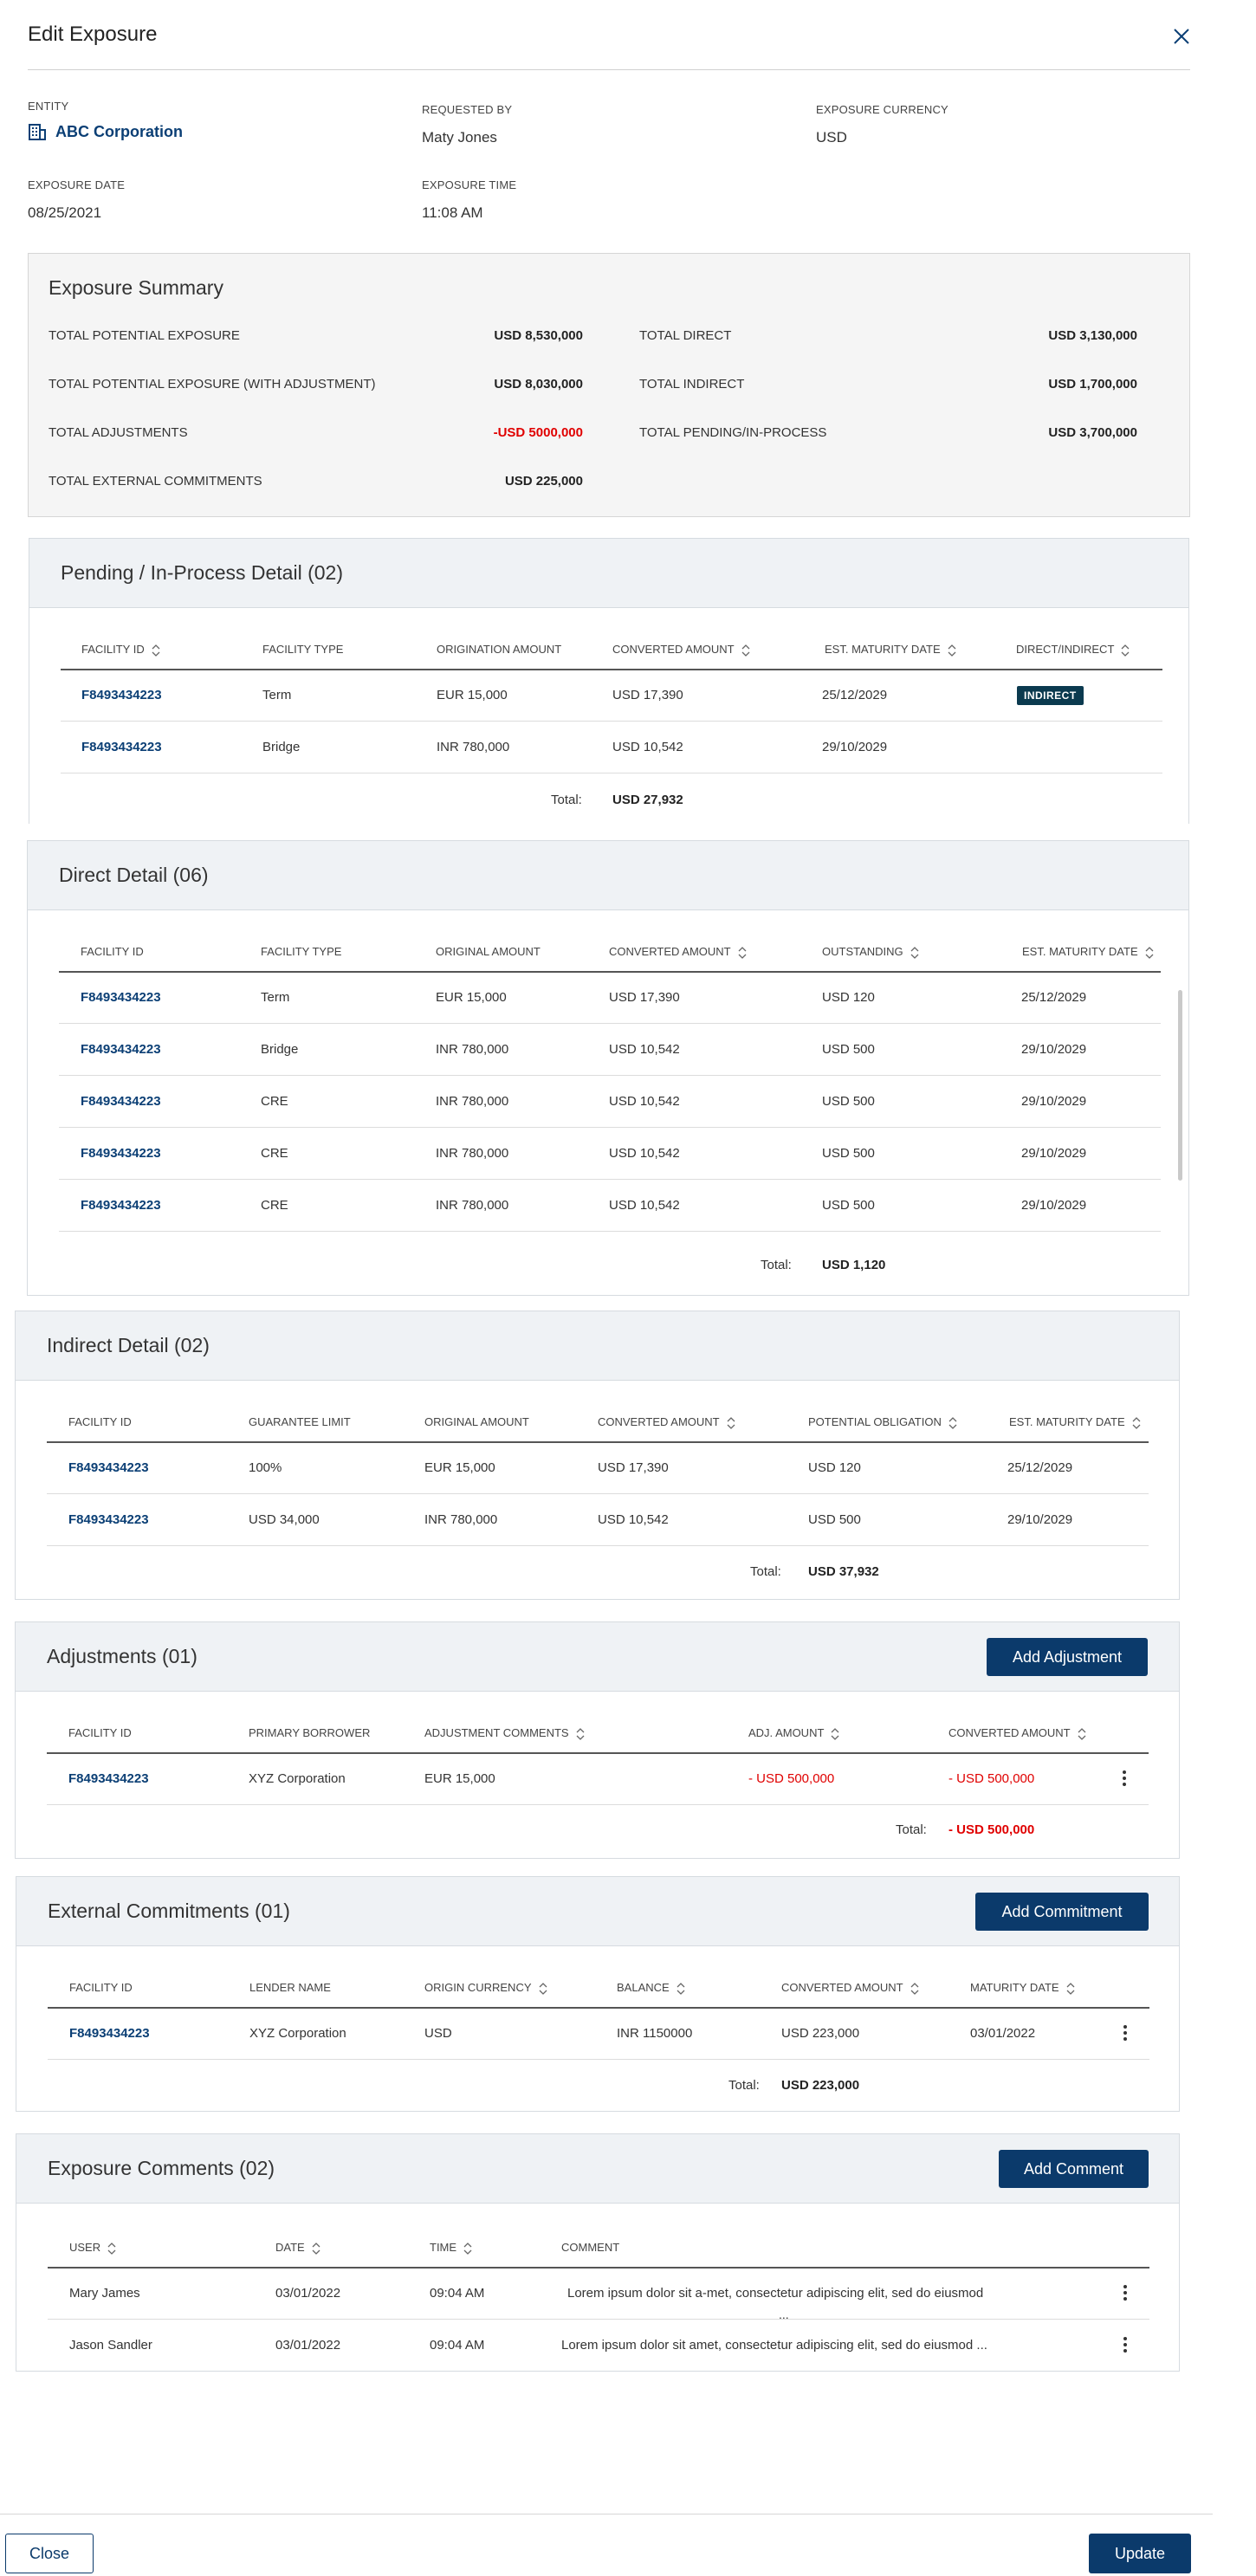 The image size is (1256, 2576). I want to click on summary-label: TOTAL PENDING/IN-PROCESS, so click(733, 432).